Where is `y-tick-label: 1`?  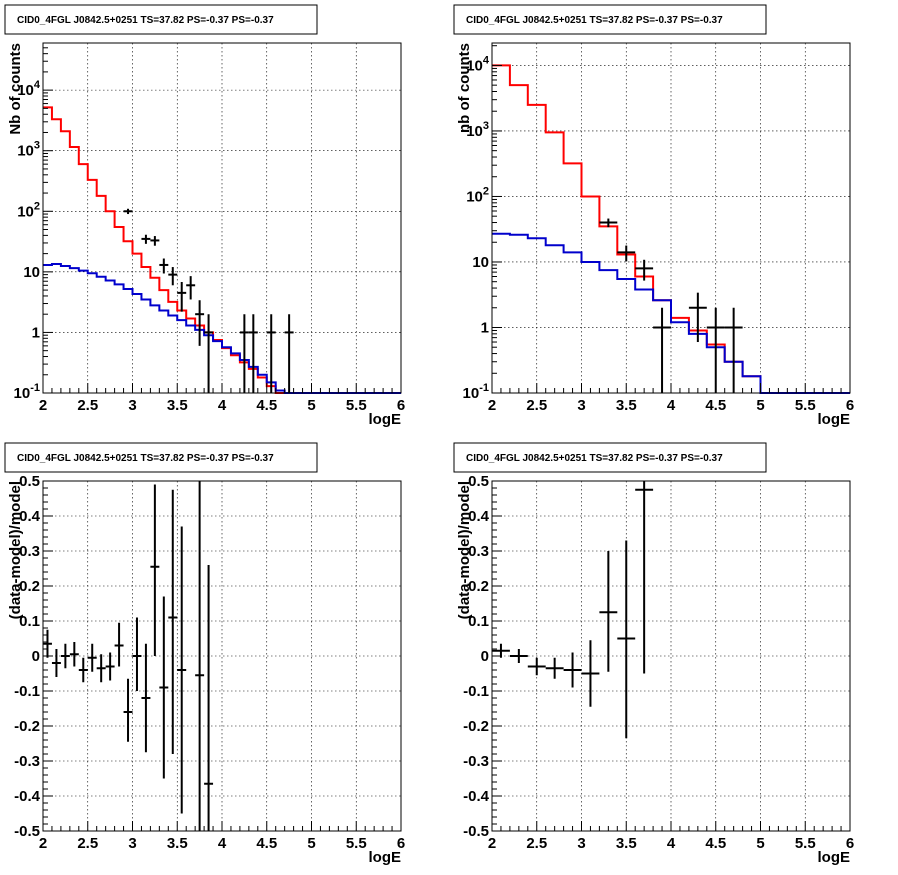
y-tick-label: 1 is located at coordinates (36, 332).